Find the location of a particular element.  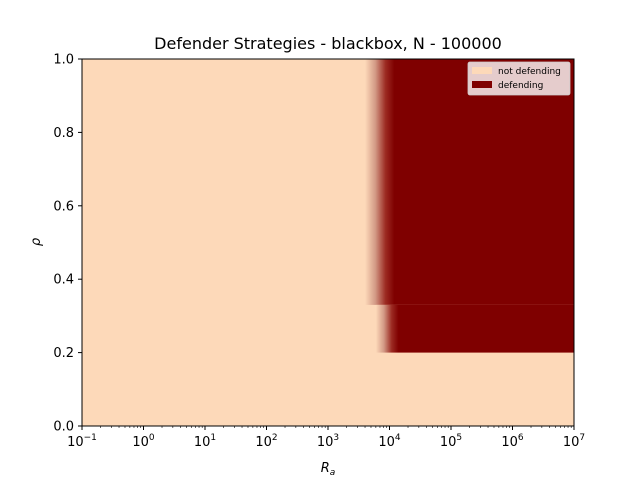

x-axis: 10⁻¹ 10⁰ 10¹ 10² 10³ 10⁴ 10⁵ 10⁶ 10⁷ is located at coordinates (326, 438).